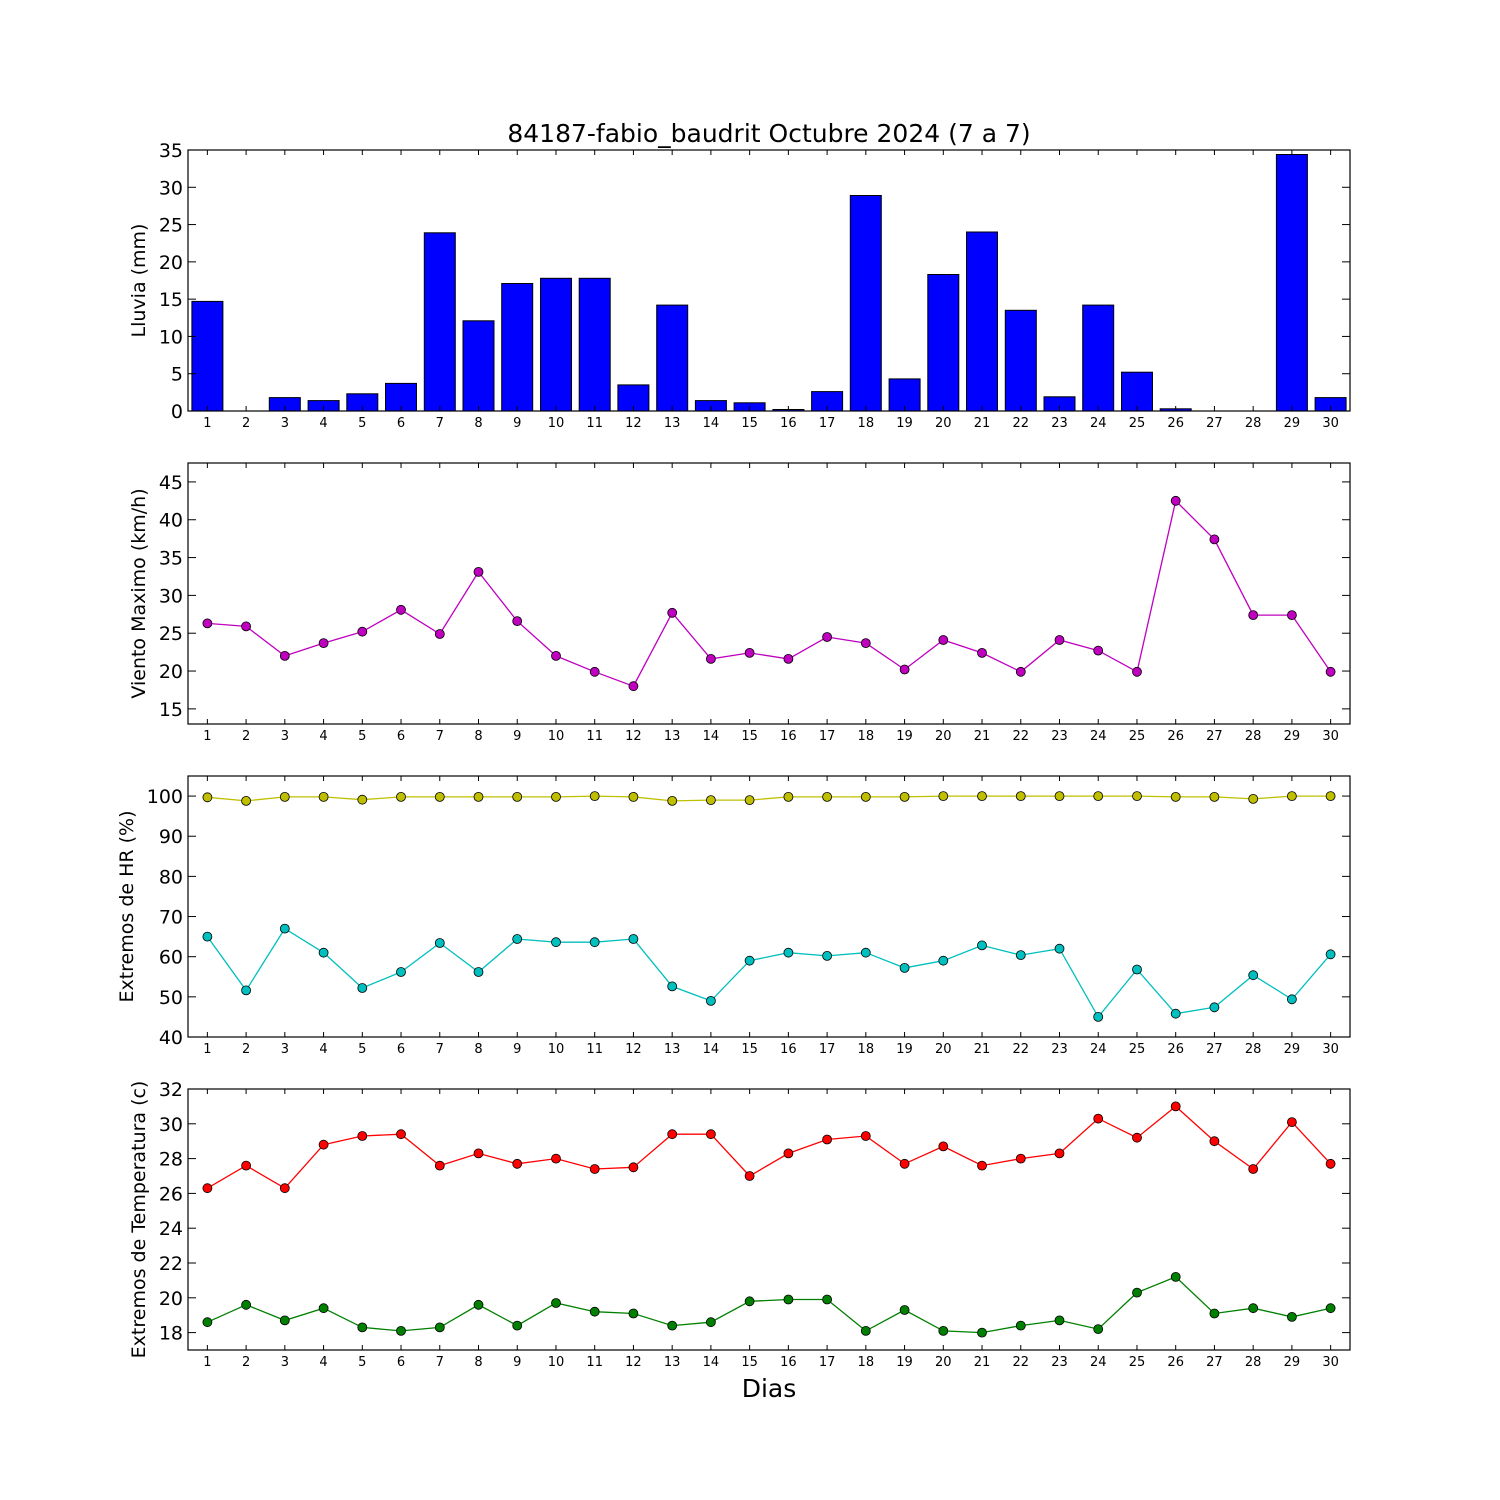 The height and width of the screenshot is (1500, 1500). Describe the element at coordinates (171, 837) in the screenshot. I see `y-tick-label: 90` at that location.